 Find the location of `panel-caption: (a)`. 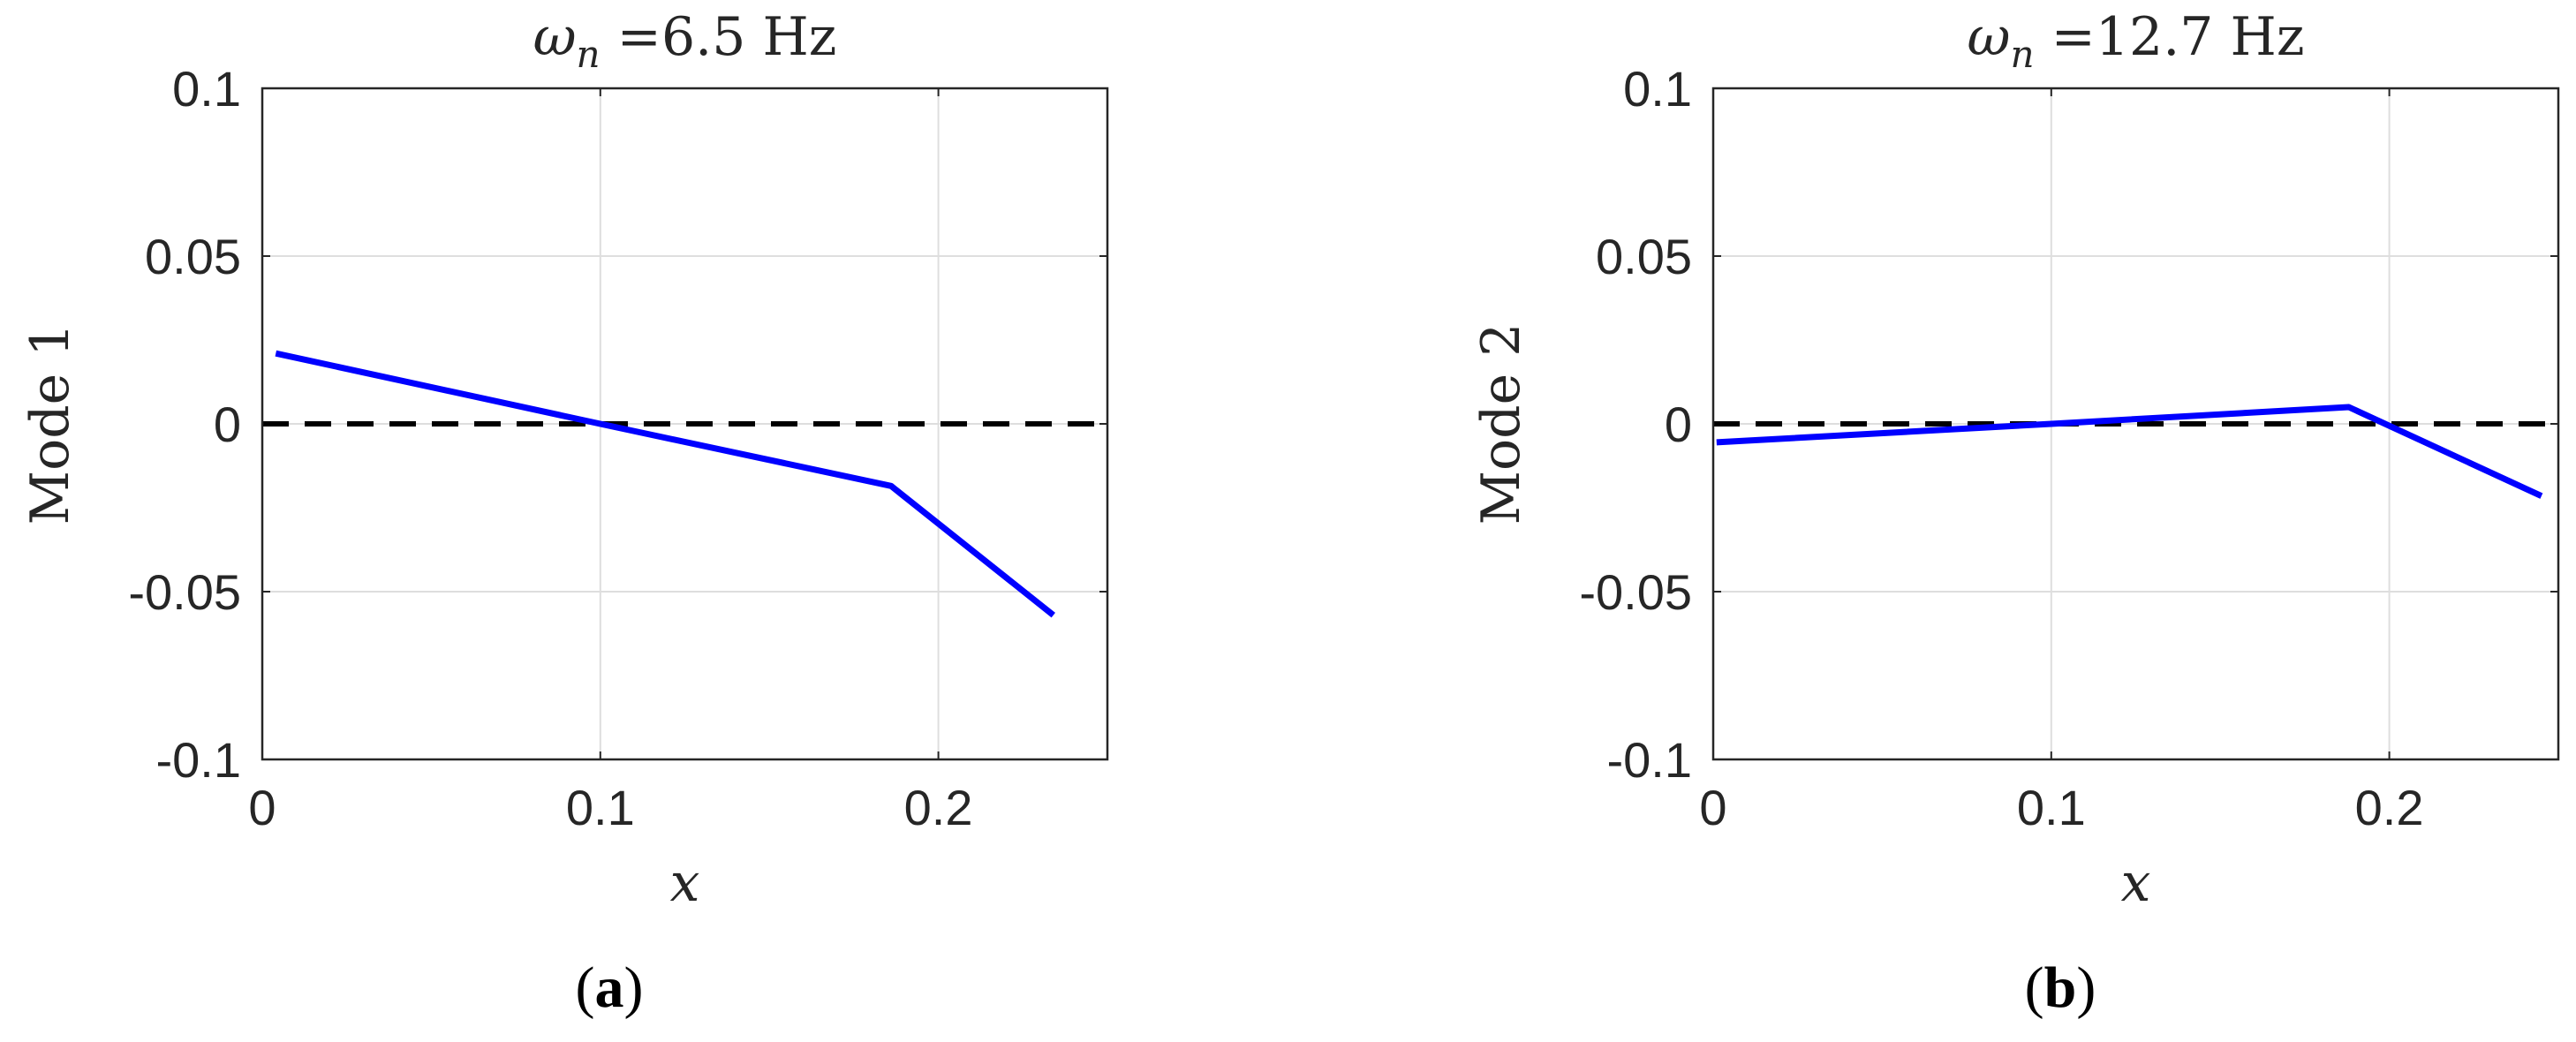

panel-caption: (a) is located at coordinates (610, 987).